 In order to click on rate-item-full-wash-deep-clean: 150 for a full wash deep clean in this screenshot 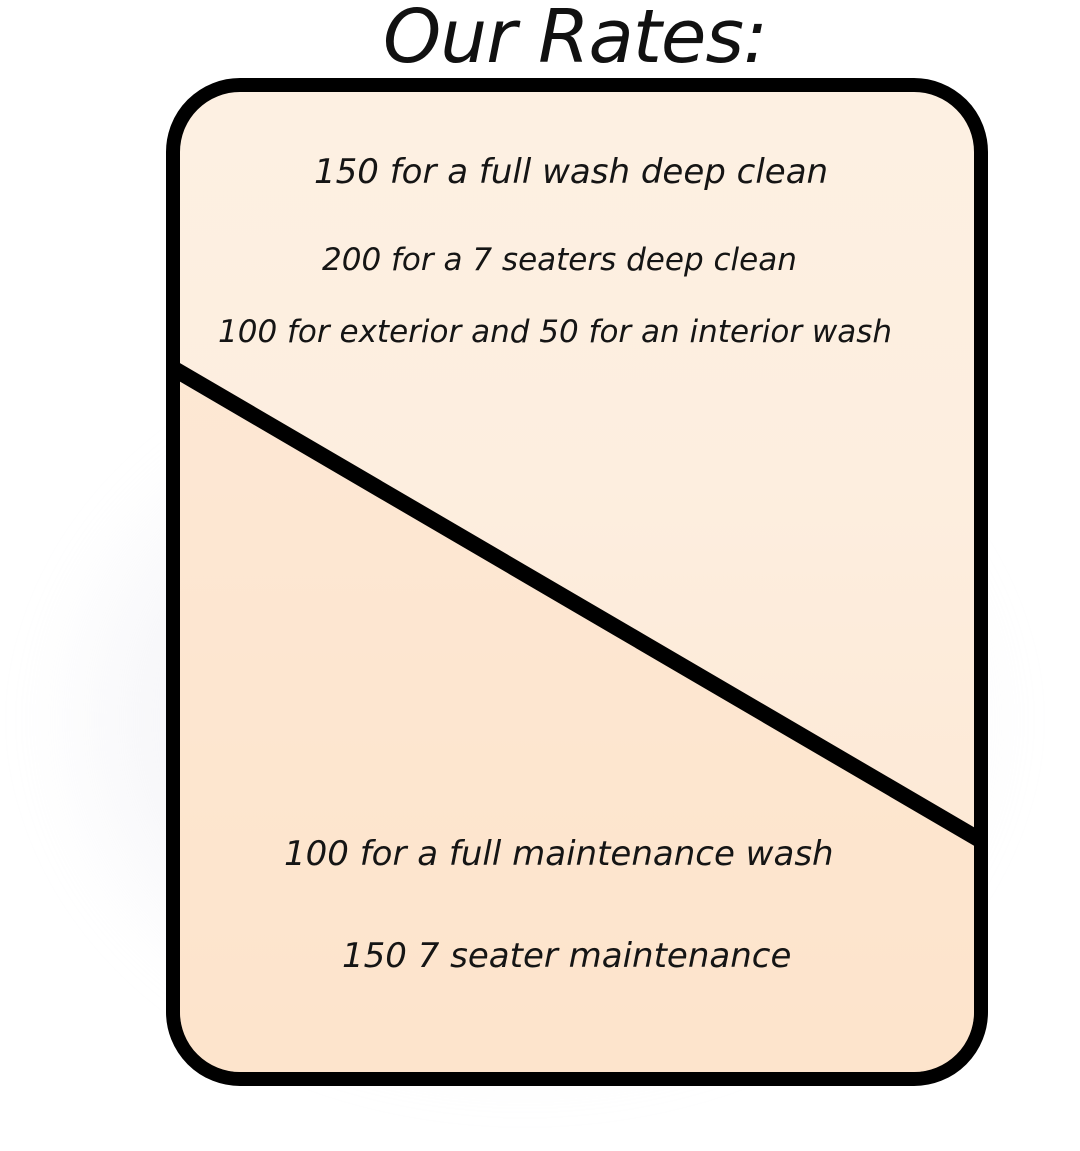, I will do `click(571, 172)`.